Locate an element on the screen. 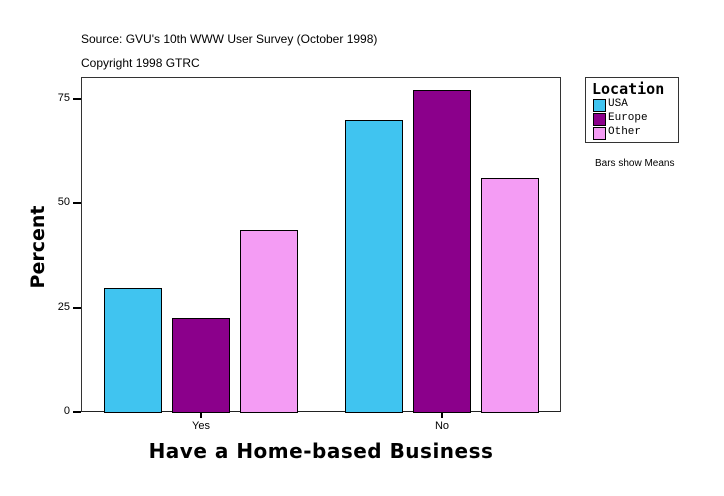 The height and width of the screenshot is (496, 724). legend-title: Location is located at coordinates (628, 89).